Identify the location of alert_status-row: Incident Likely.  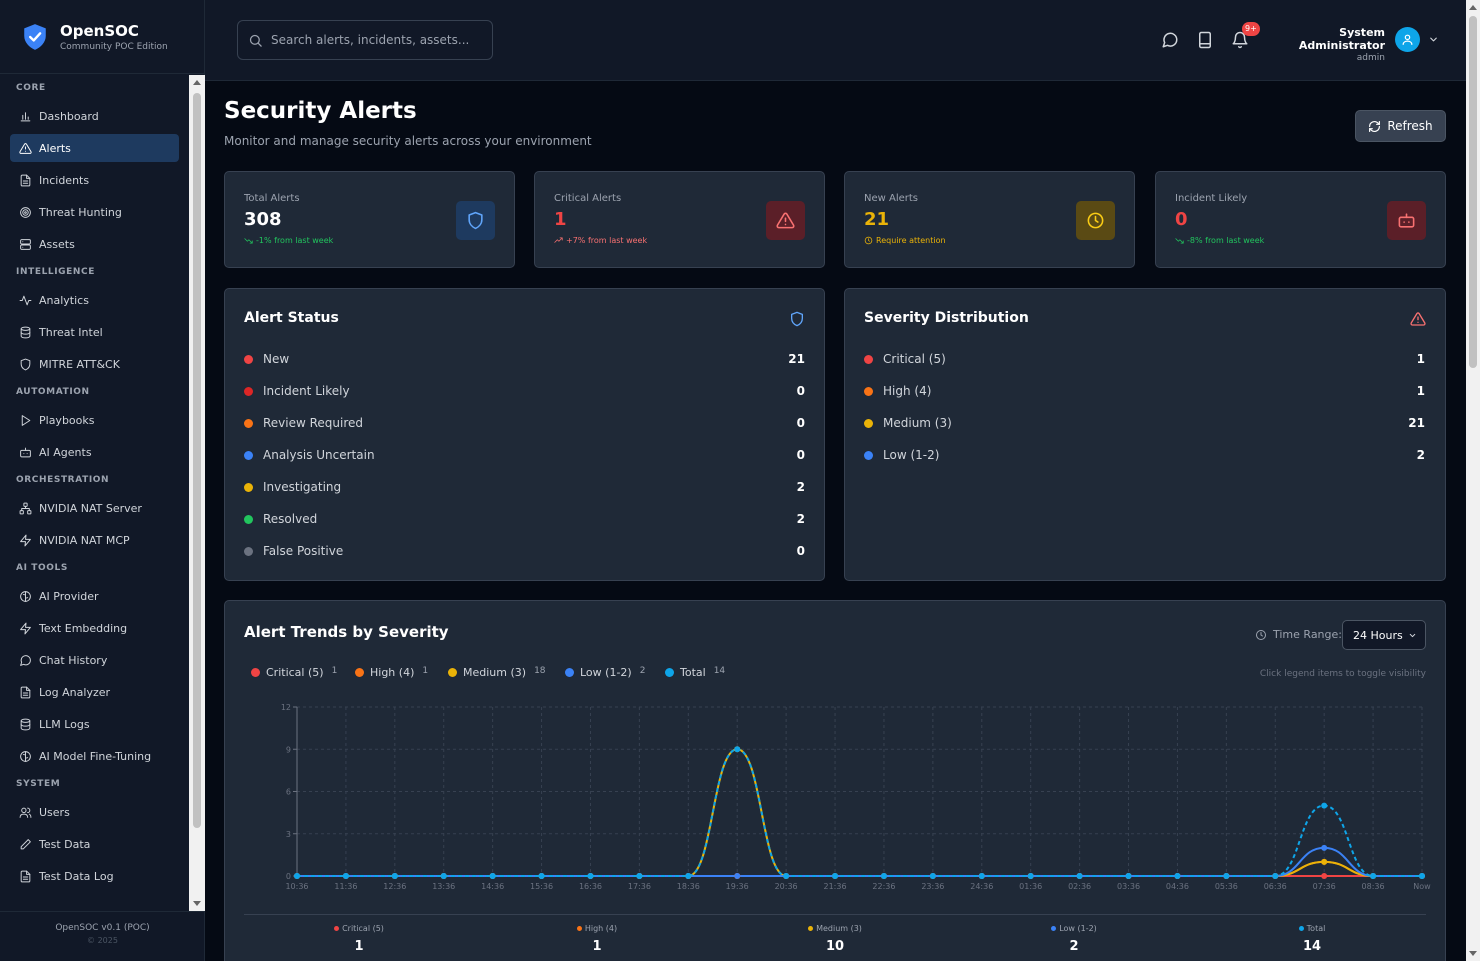
(297, 391).